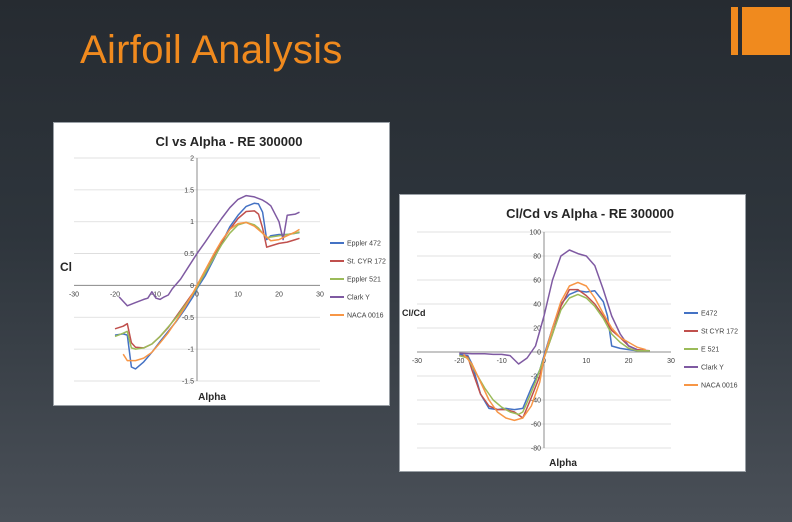 The width and height of the screenshot is (792, 522). I want to click on y-tick-label: 40, so click(537, 305).